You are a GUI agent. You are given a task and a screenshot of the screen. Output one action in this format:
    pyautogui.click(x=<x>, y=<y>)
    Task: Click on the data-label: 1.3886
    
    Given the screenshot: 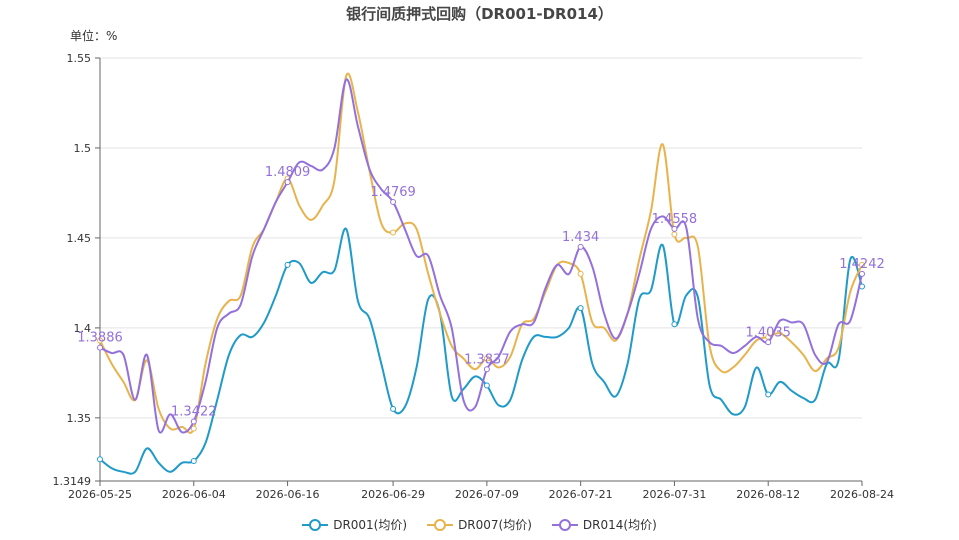 What is the action you would take?
    pyautogui.click(x=100, y=338)
    